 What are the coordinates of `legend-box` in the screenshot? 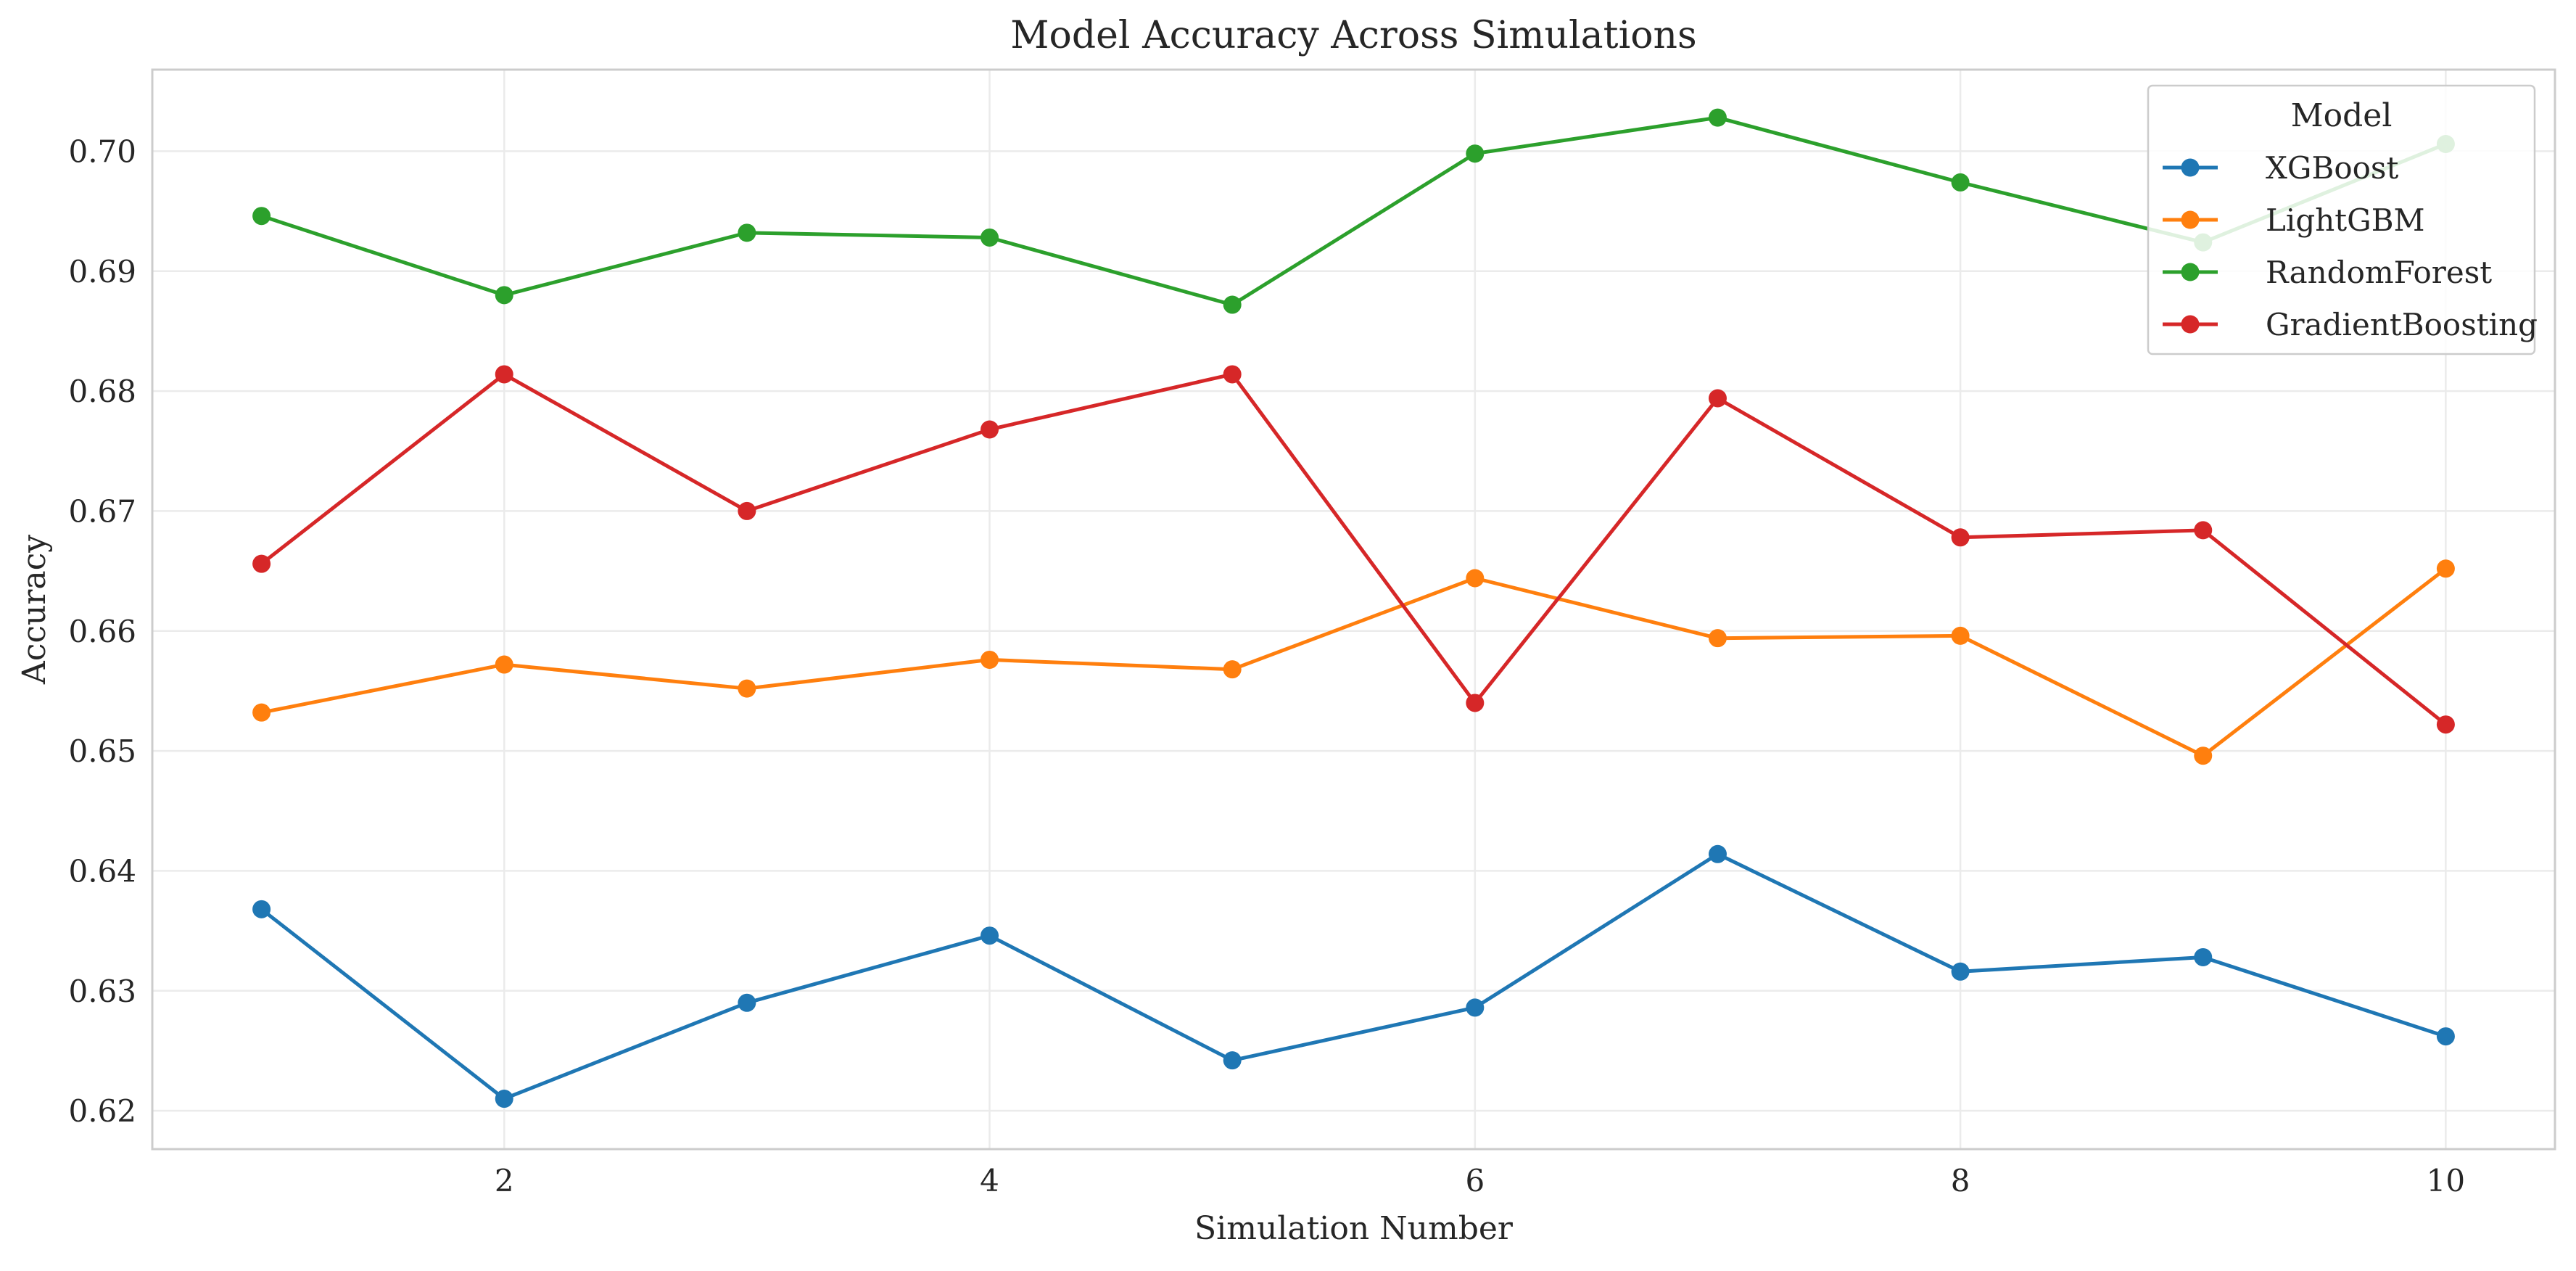 It's located at (2341, 219).